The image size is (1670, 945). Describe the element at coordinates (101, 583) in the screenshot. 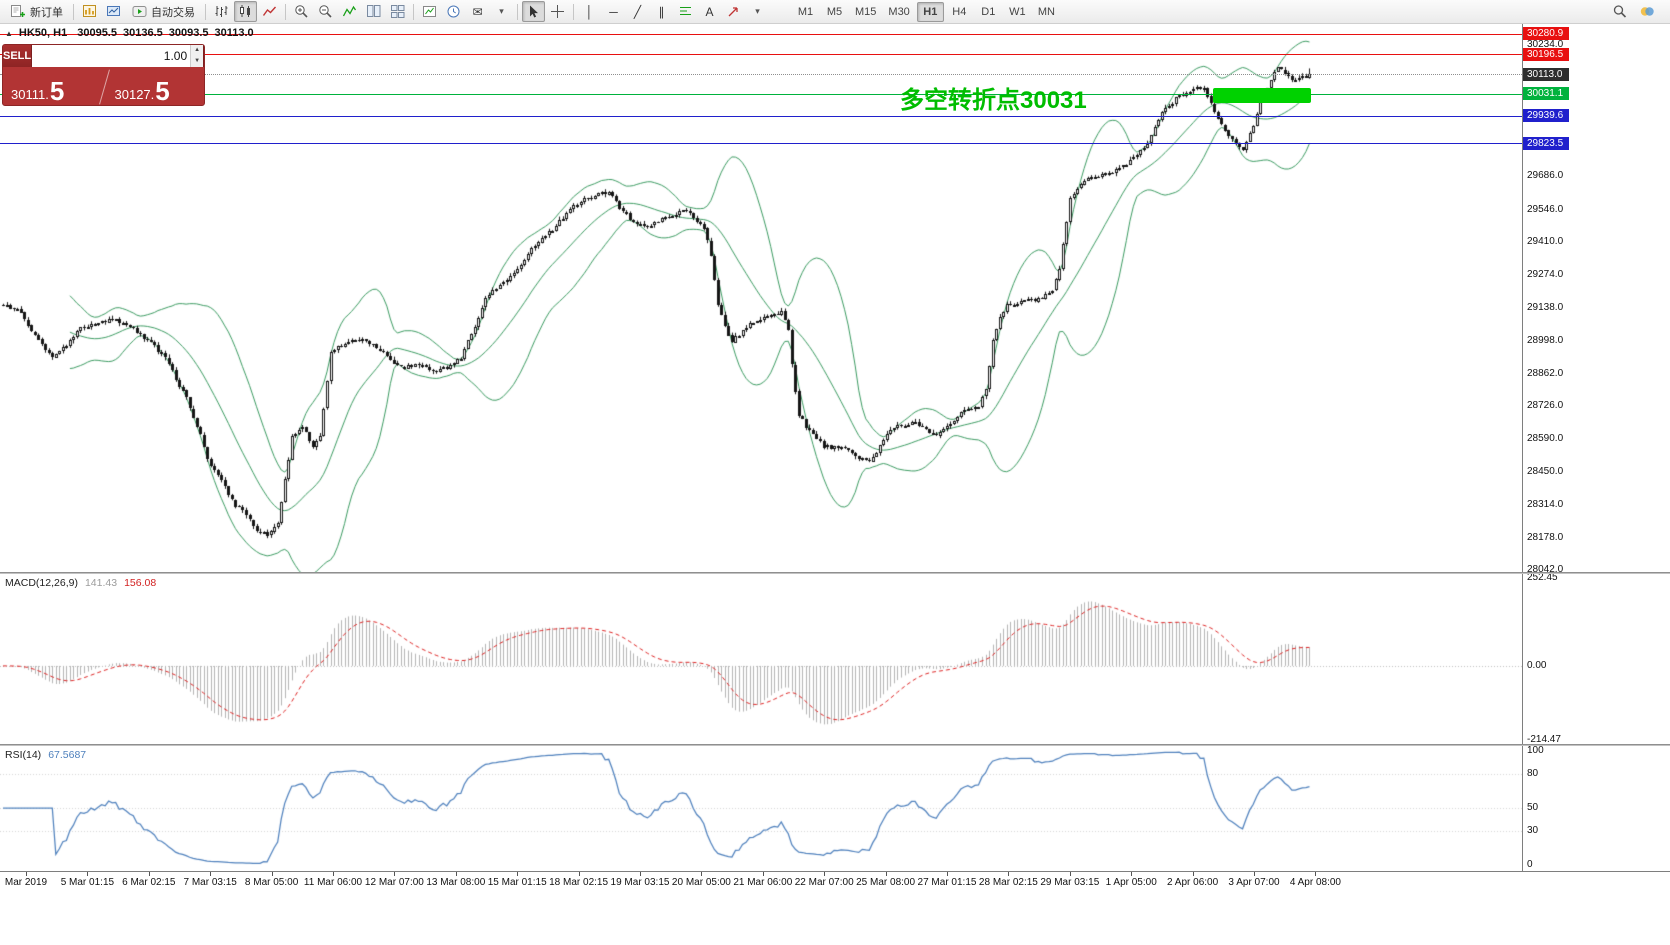

I see `macd-main-value: 141.43` at that location.